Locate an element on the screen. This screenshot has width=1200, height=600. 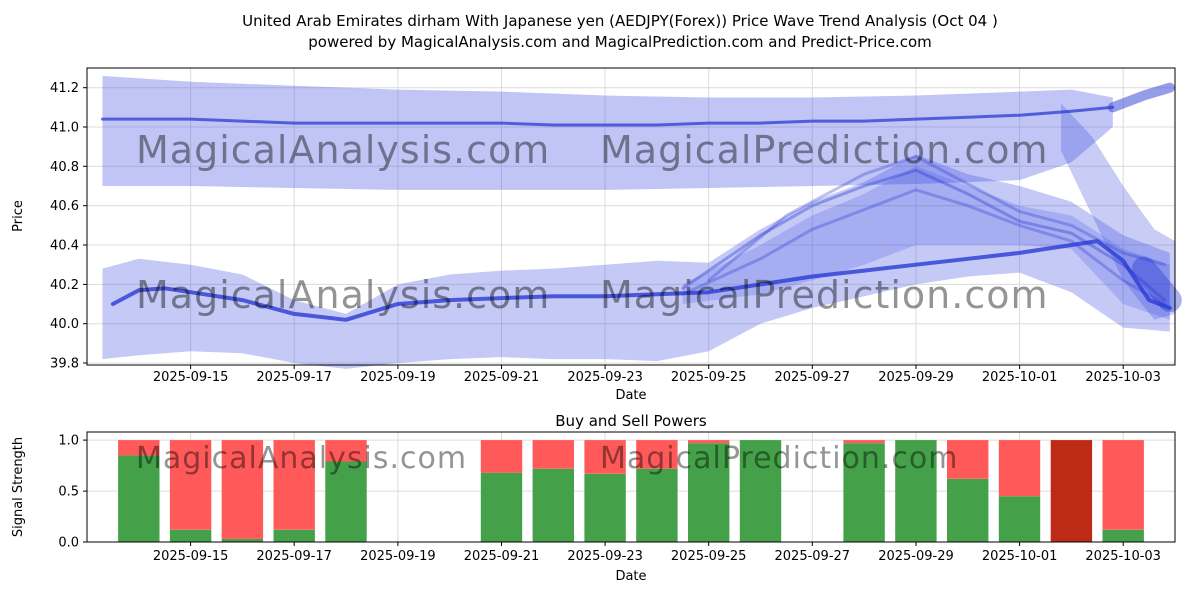
price-xaxis-label: Date is located at coordinates (630, 395).